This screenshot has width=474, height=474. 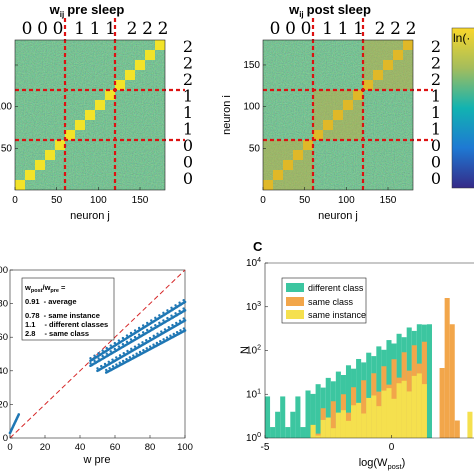 I want to click on title-post: wij post sleep, so click(x=329, y=10).